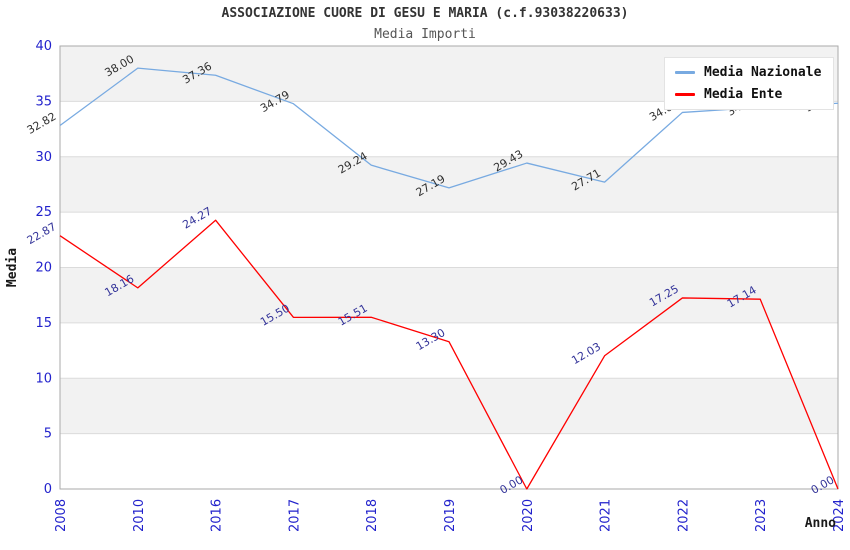  Describe the element at coordinates (749, 83) in the screenshot. I see `legend: Media Nazionale Media Ente` at that location.